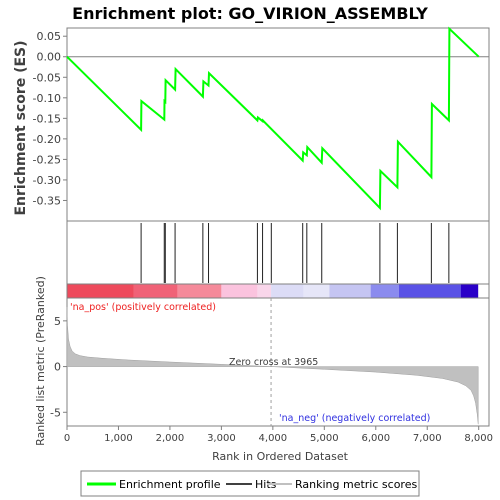  What do you see at coordinates (170, 484) in the screenshot?
I see `legend-label-enrichment-profile: Enrichment profile` at bounding box center [170, 484].